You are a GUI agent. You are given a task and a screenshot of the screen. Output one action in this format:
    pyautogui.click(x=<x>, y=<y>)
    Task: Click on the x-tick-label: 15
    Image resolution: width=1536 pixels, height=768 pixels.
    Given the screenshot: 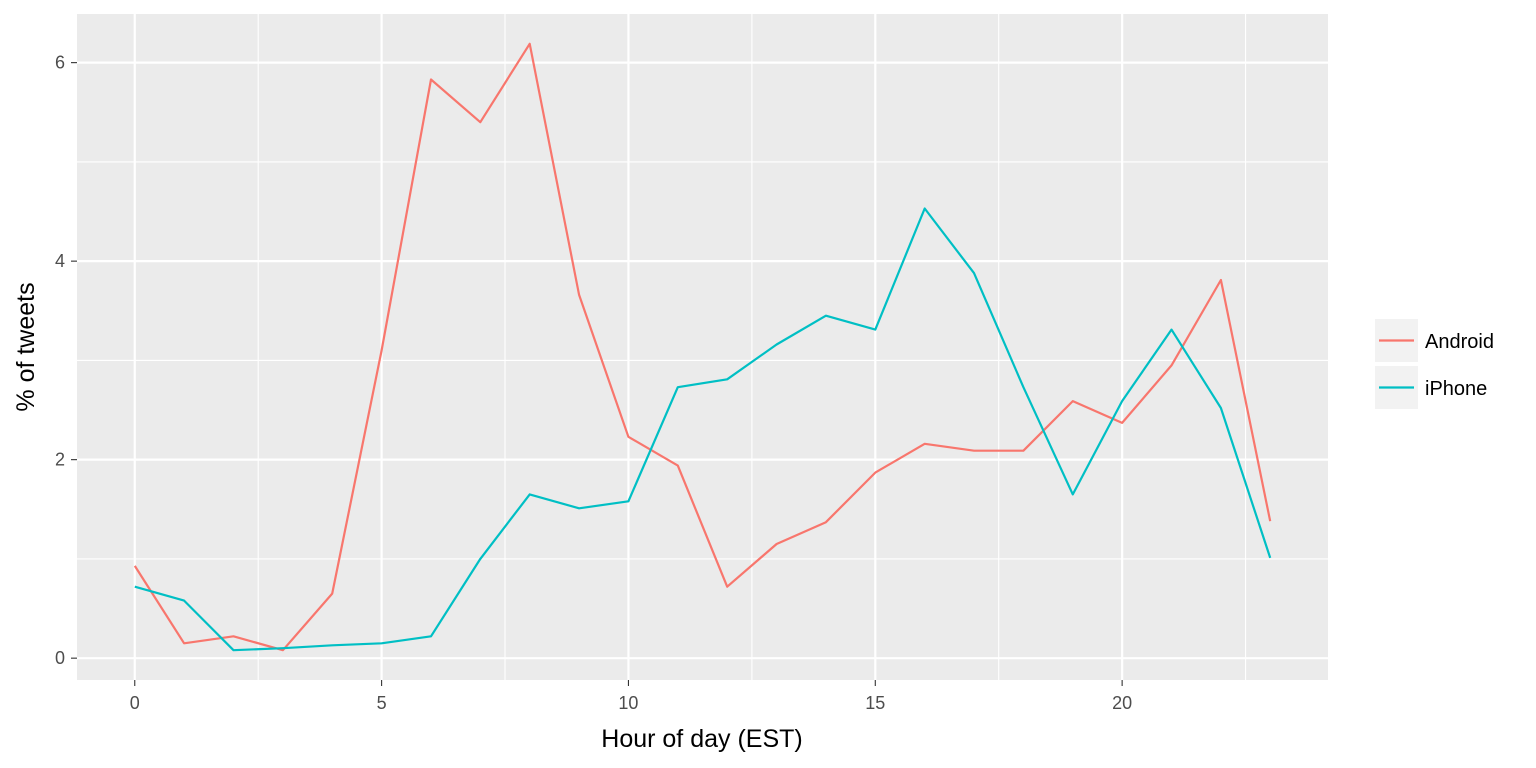 What is the action you would take?
    pyautogui.click(x=875, y=703)
    